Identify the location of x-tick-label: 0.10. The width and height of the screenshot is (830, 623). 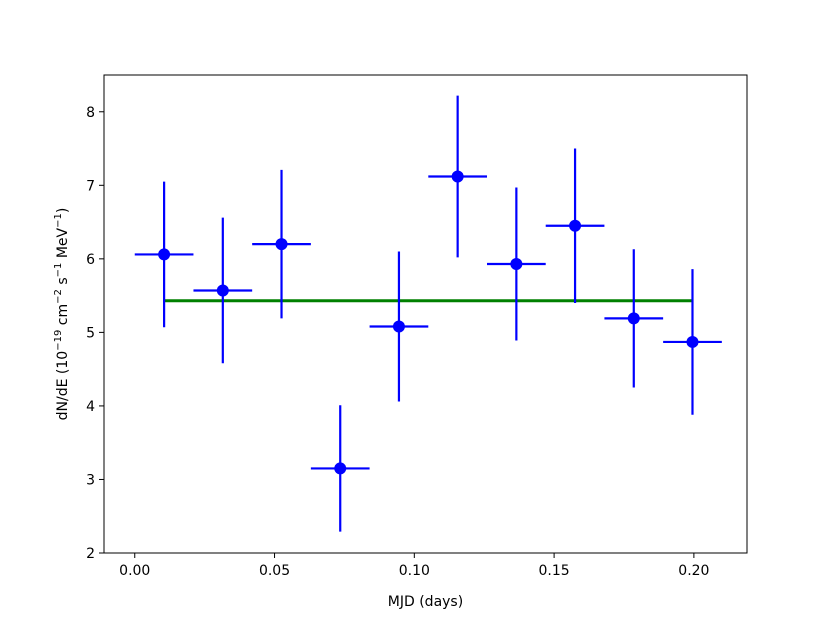
(414, 571).